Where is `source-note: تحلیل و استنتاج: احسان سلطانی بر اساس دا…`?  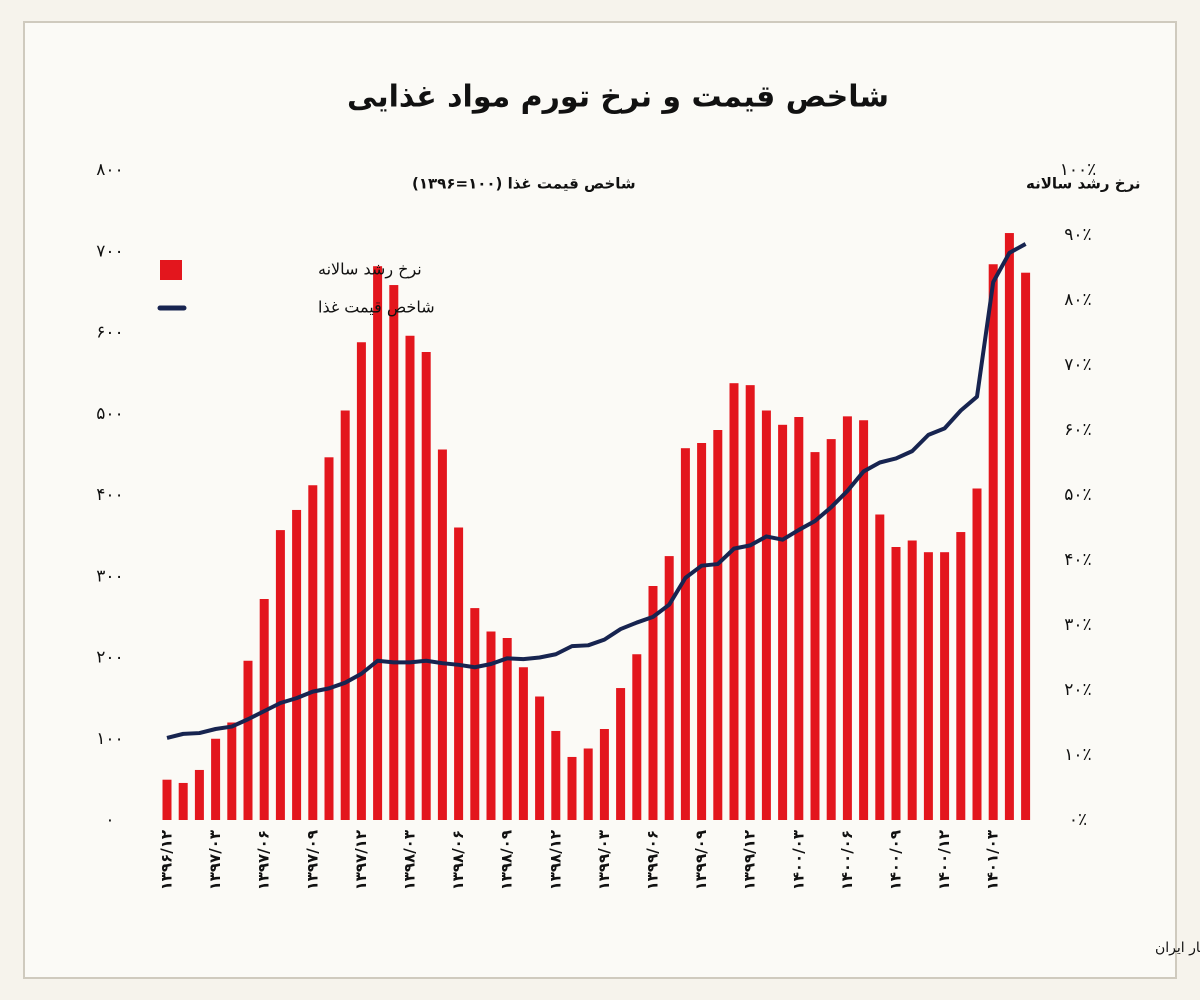 source-note: تحلیل و استنتاج: احسان سلطانی بر اساس دا… is located at coordinates (1177, 947).